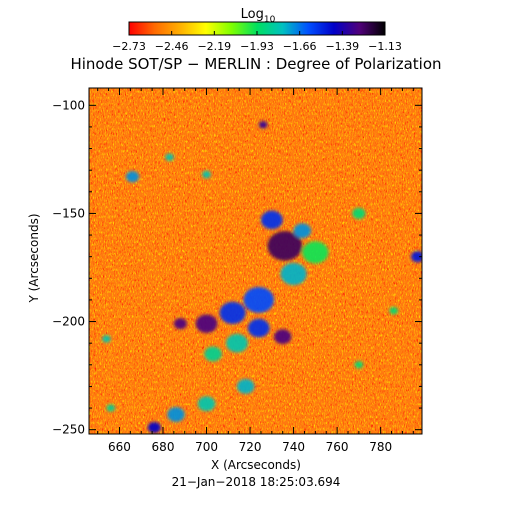  Describe the element at coordinates (257, 46) in the screenshot. I see `colorbar-tick-label: −1.93` at that location.